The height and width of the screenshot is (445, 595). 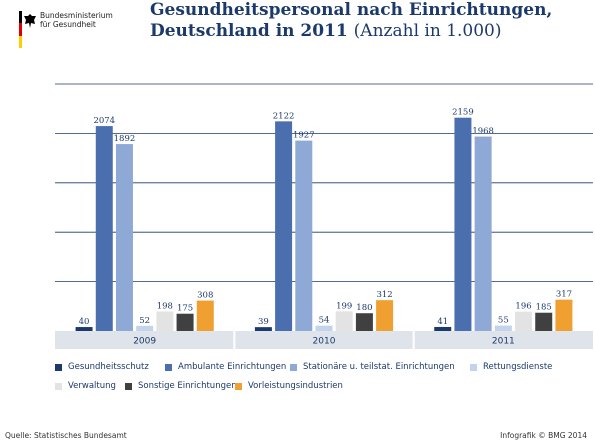 What do you see at coordinates (483, 132) in the screenshot?
I see `data-label: 1968` at bounding box center [483, 132].